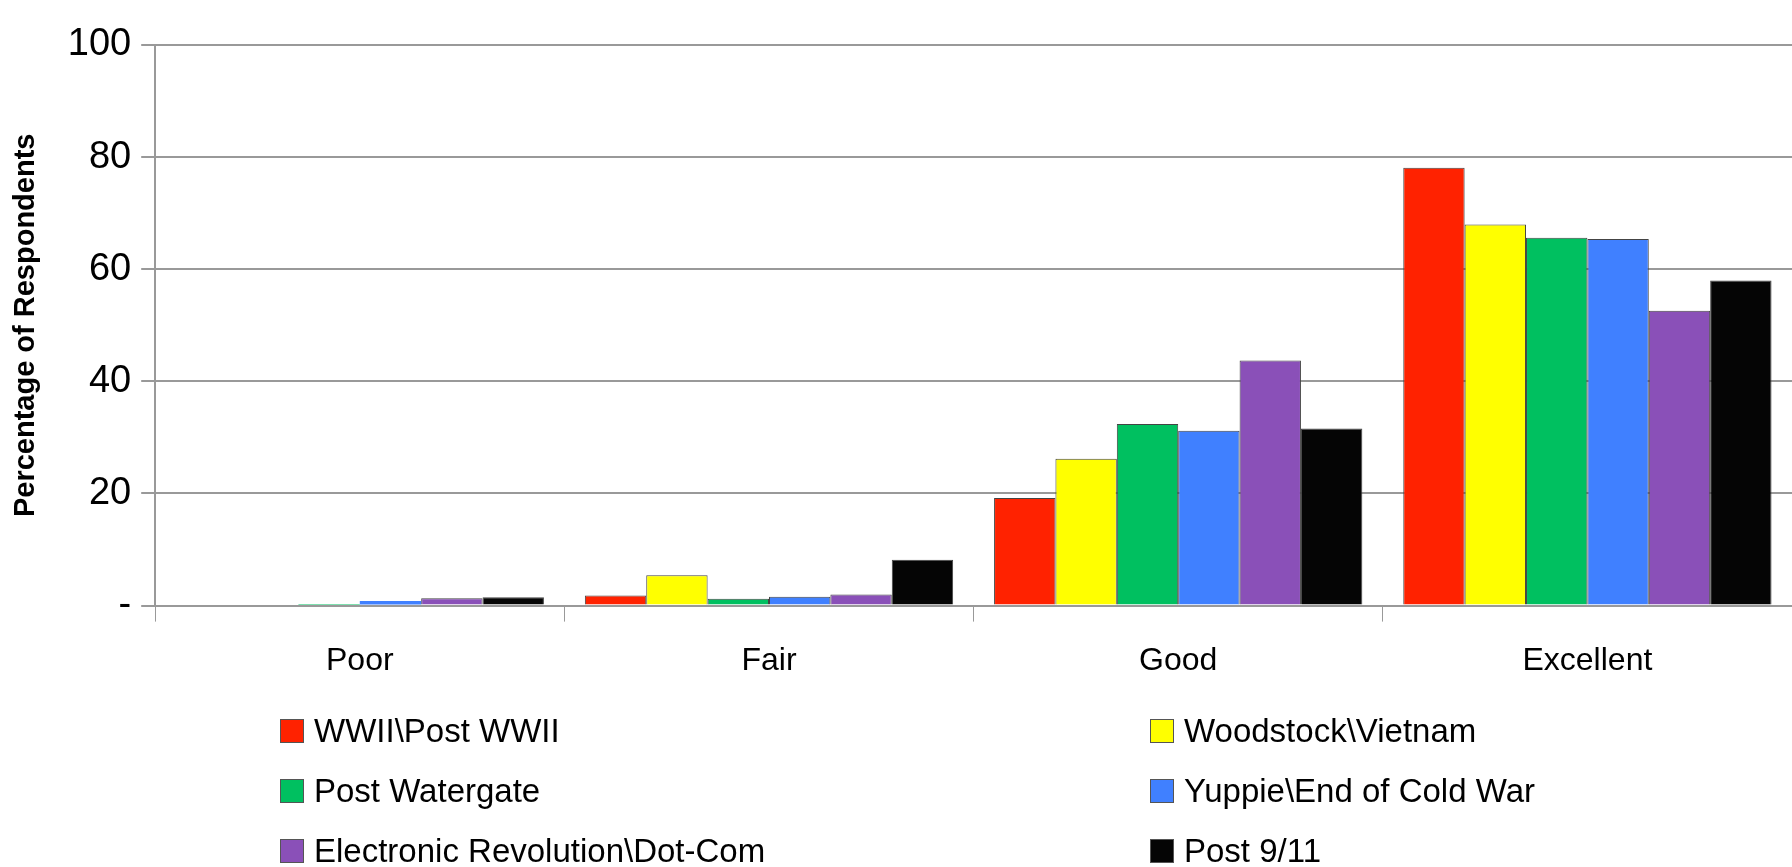 The image size is (1792, 867). Describe the element at coordinates (24, 325) in the screenshot. I see `y-axis-title: Percentage of Respondents` at that location.